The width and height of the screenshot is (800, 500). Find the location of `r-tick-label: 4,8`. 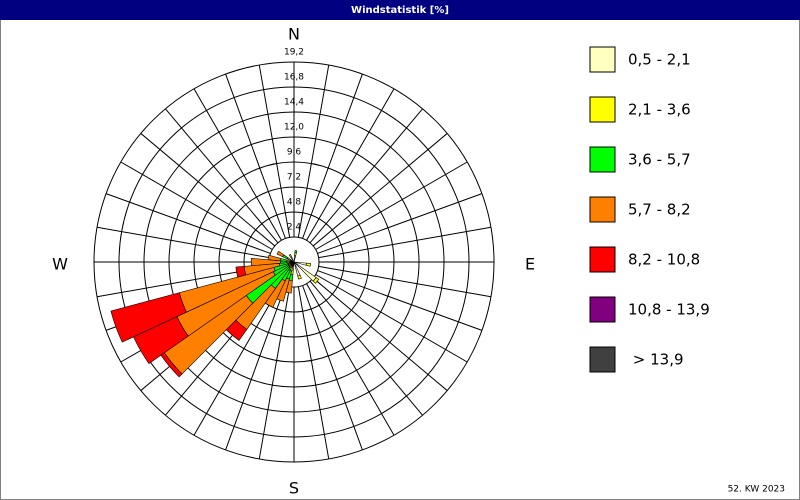

r-tick-label: 4,8 is located at coordinates (294, 203).